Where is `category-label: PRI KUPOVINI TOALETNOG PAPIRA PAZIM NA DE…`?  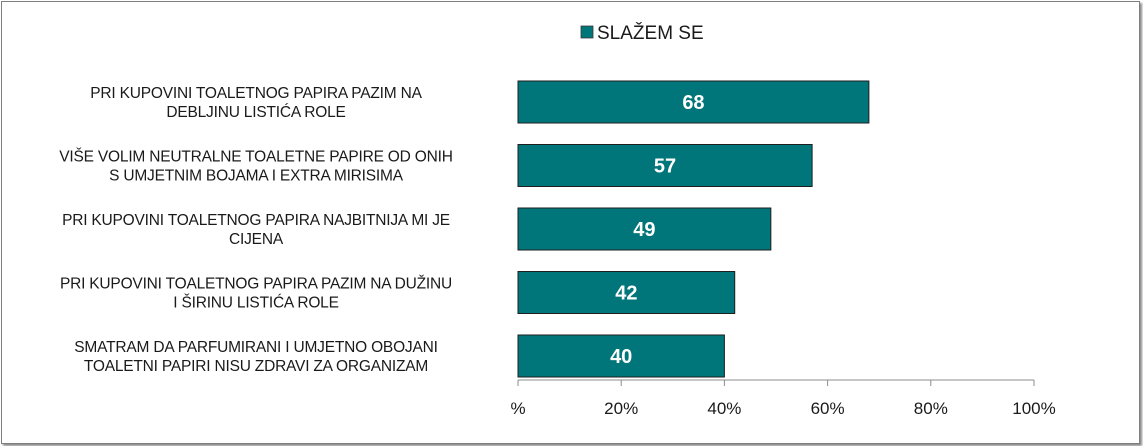
category-label: PRI KUPOVINI TOALETNOG PAPIRA PAZIM NA DE… is located at coordinates (256, 103).